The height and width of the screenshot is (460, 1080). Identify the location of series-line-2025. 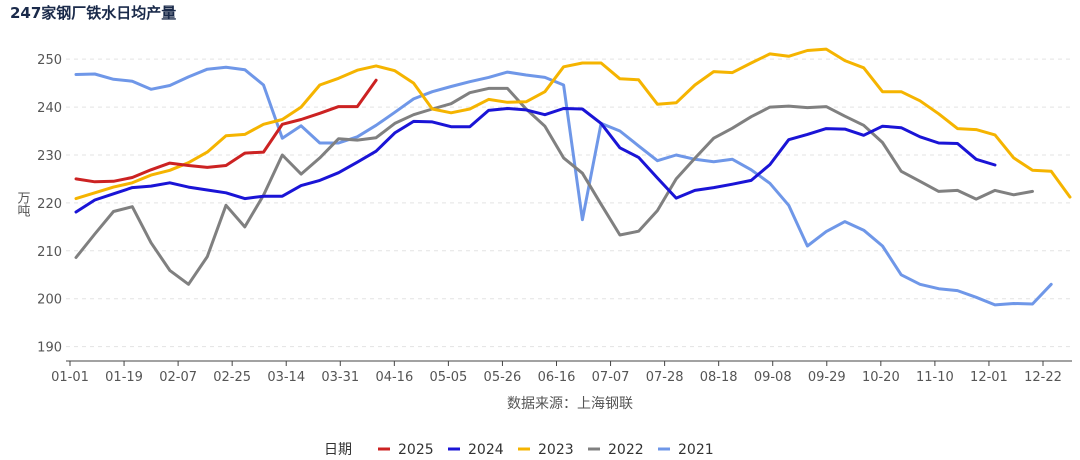
(226, 131).